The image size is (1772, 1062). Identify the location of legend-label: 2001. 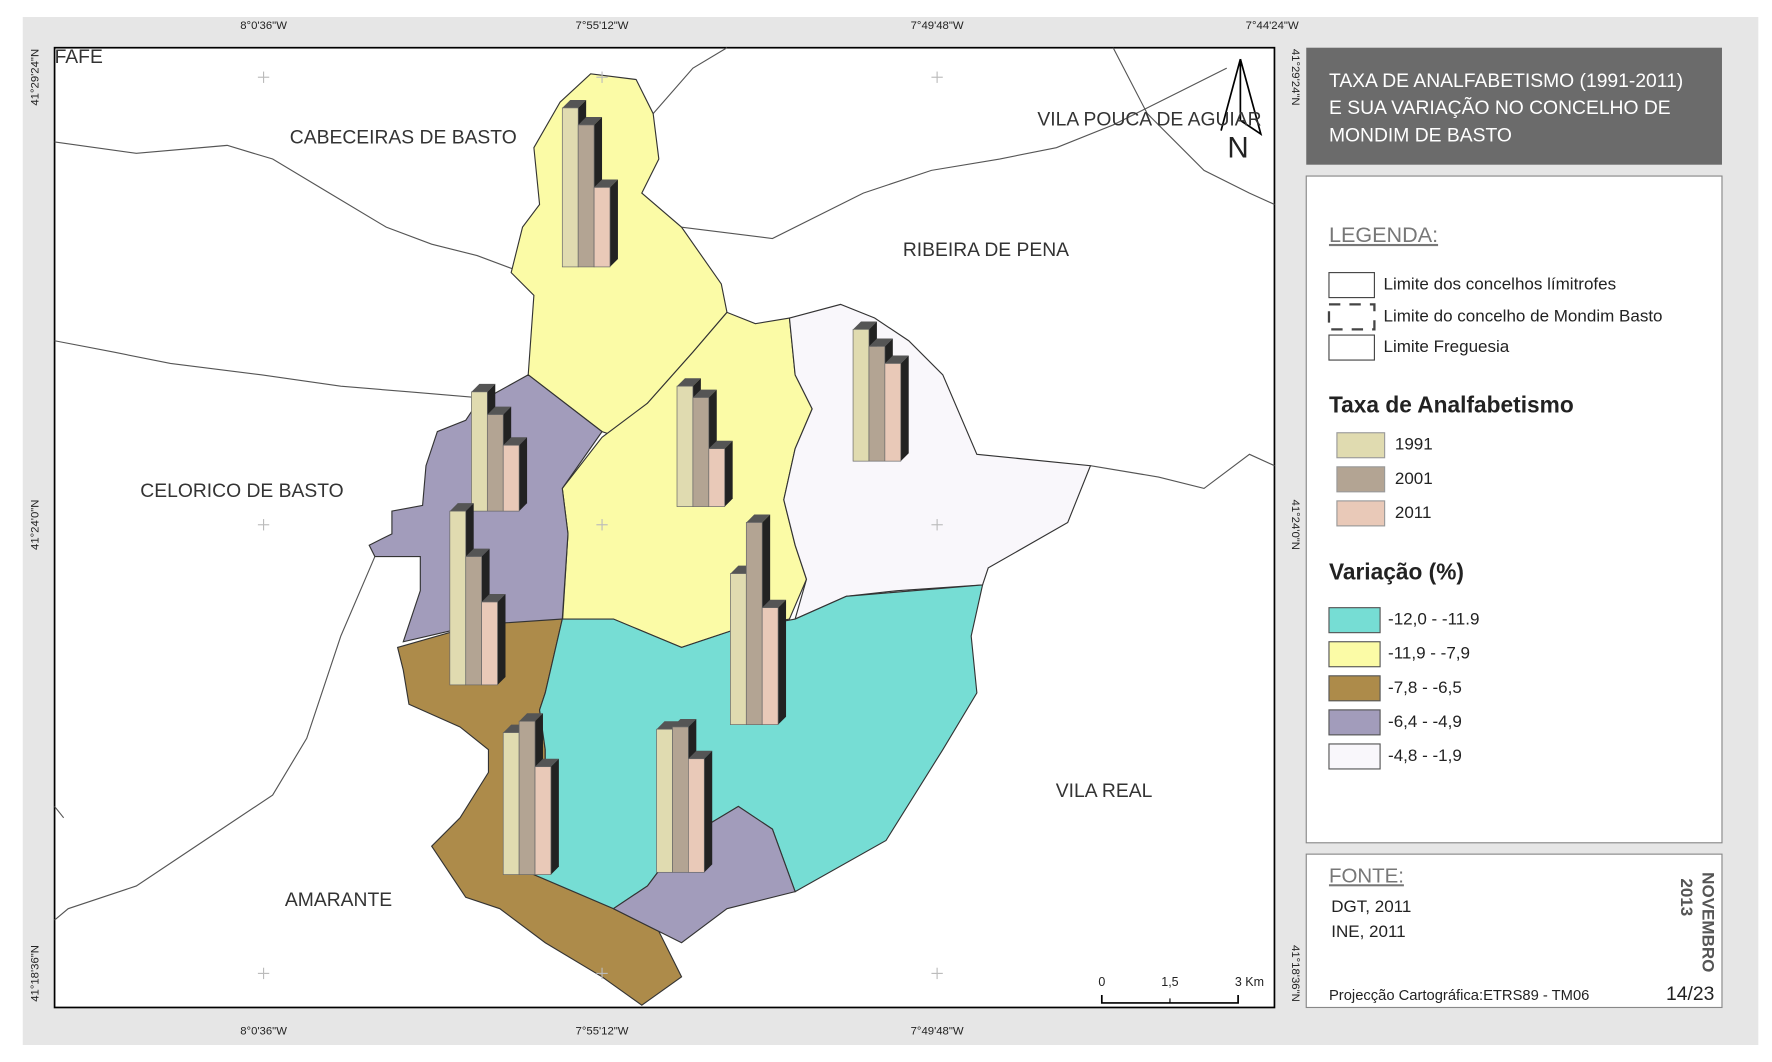
(1414, 478).